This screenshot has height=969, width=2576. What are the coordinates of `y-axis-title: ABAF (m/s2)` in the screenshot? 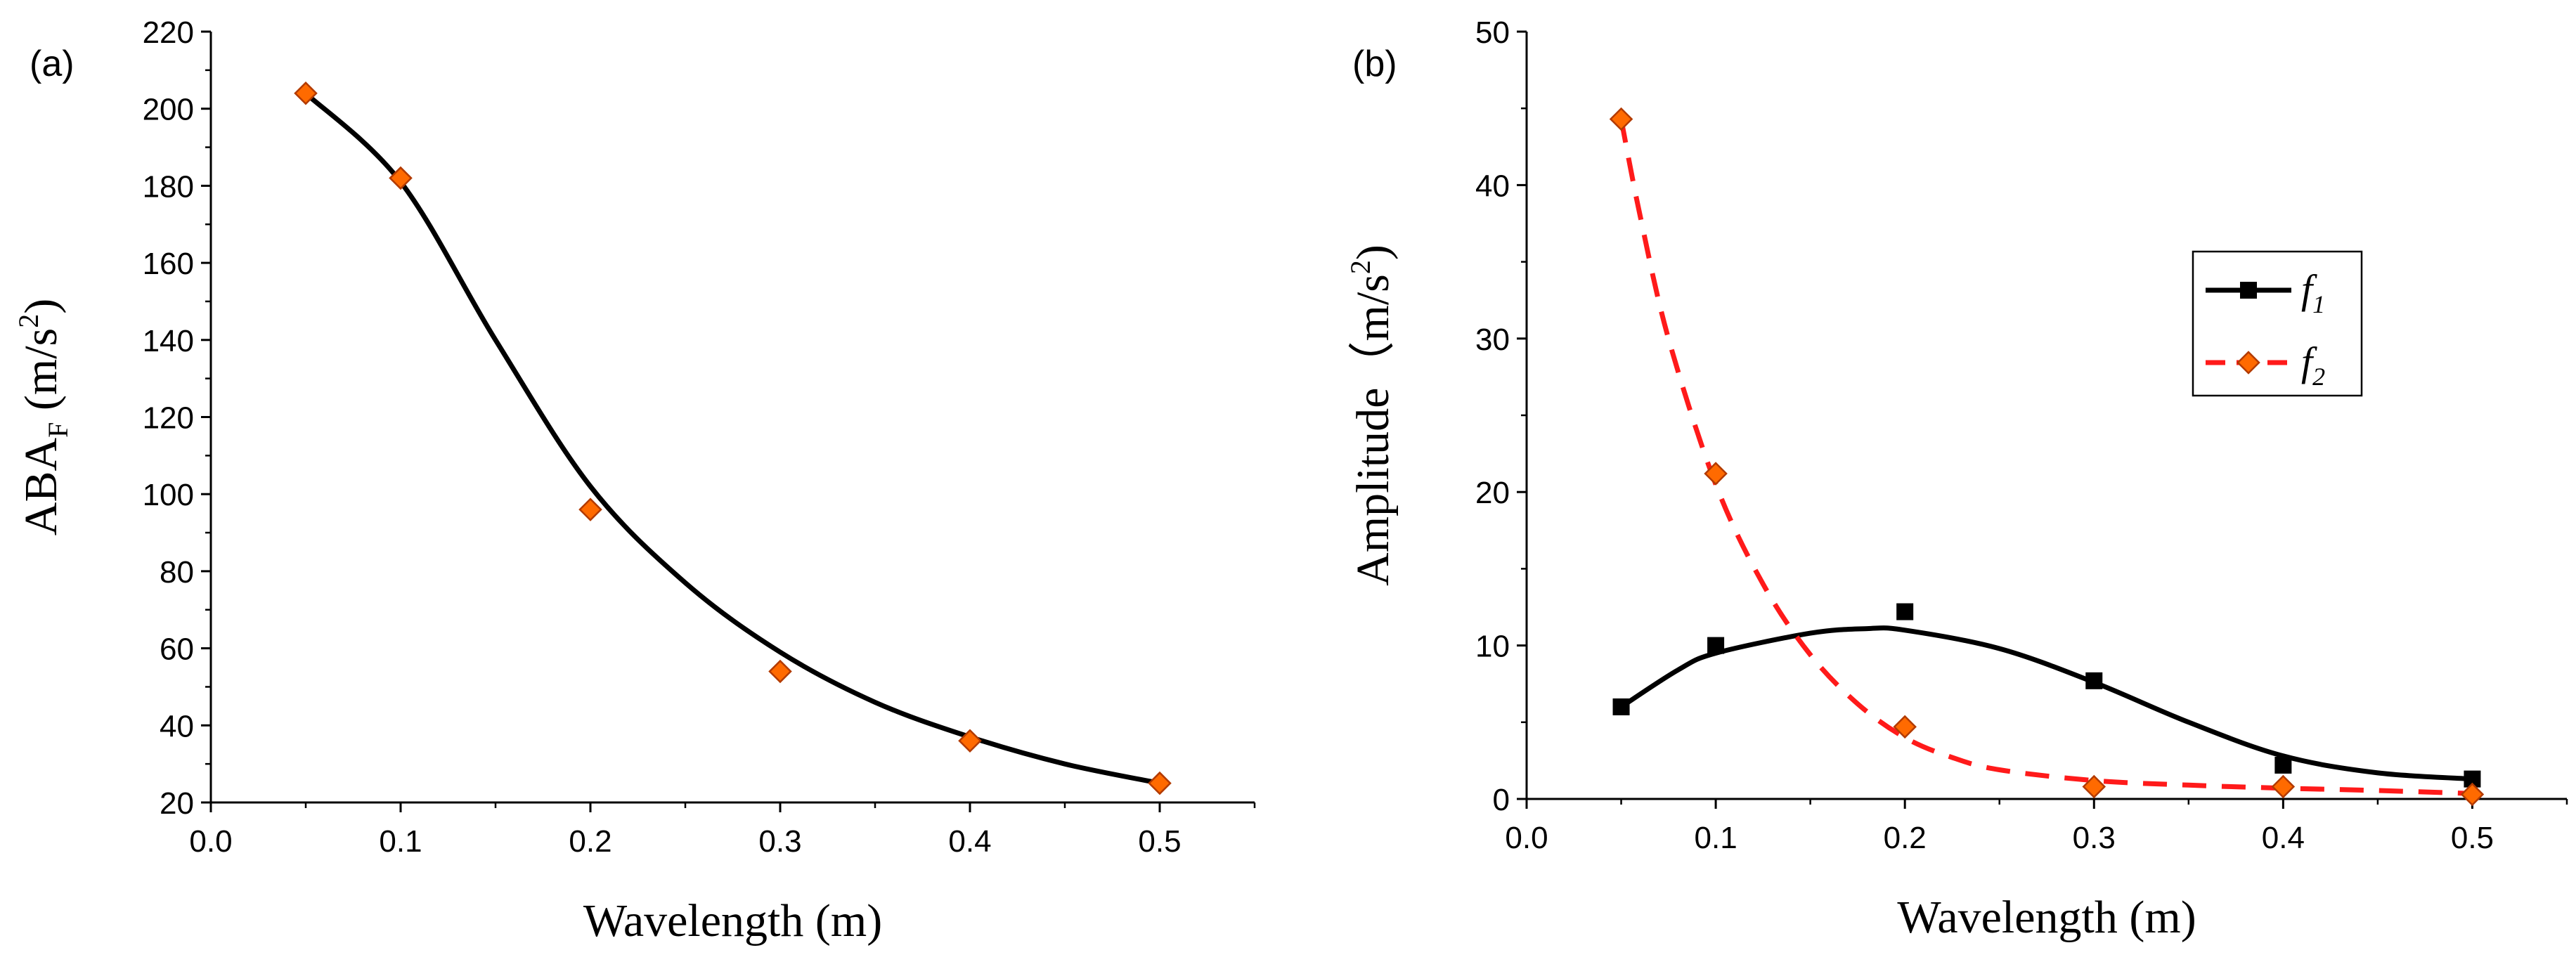 It's located at (44, 417).